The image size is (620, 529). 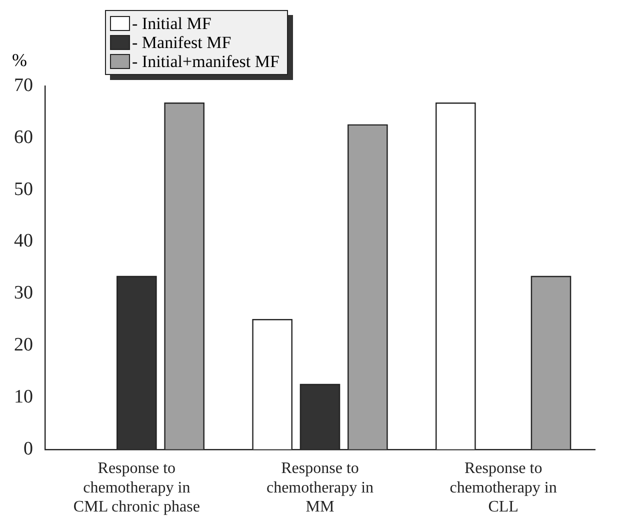 I want to click on y-tick-label: 20, so click(x=23, y=345).